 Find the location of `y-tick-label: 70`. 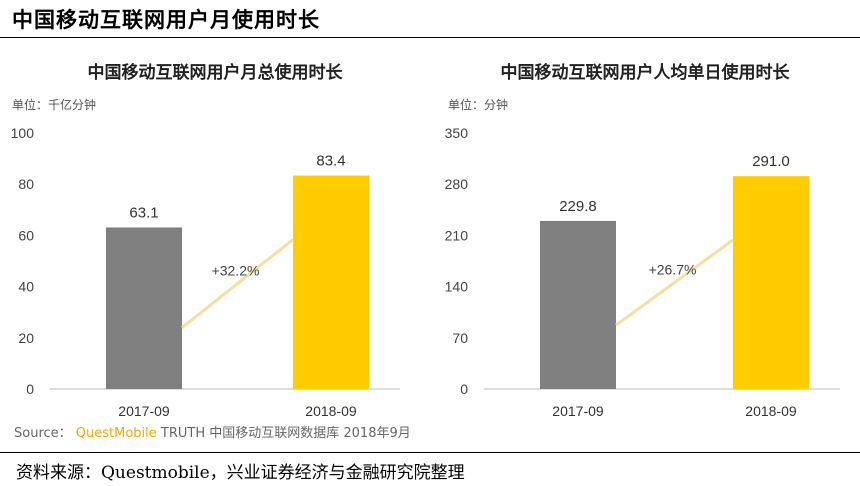

y-tick-label: 70 is located at coordinates (460, 338).